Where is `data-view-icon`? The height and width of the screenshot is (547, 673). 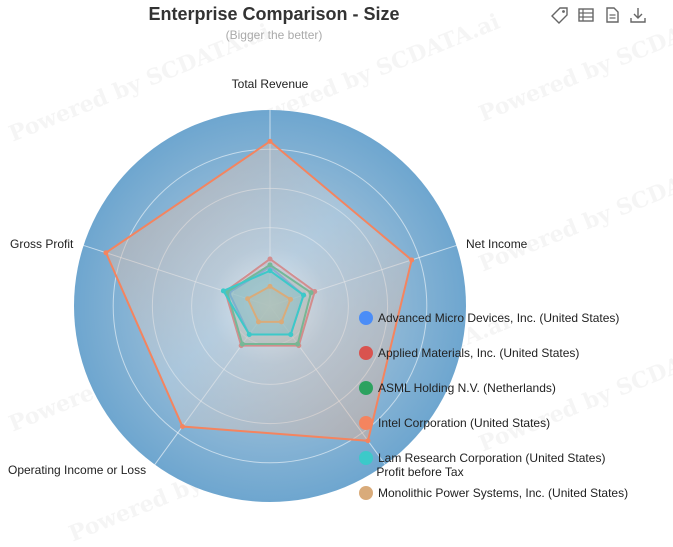 data-view-icon is located at coordinates (586, 15).